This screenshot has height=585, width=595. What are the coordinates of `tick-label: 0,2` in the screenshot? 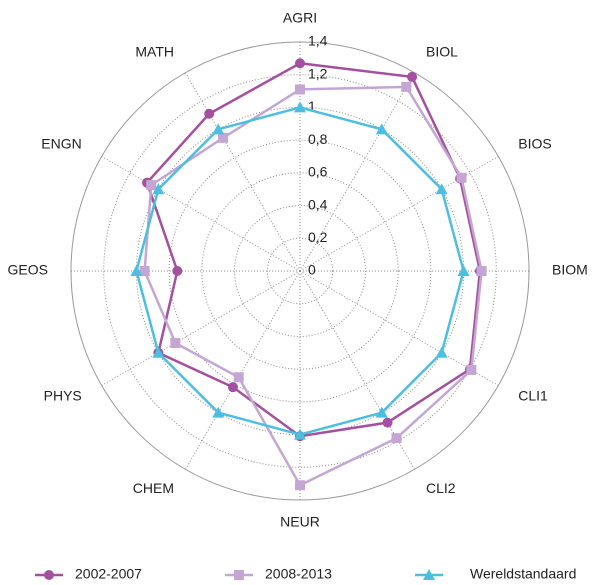 It's located at (318, 237).